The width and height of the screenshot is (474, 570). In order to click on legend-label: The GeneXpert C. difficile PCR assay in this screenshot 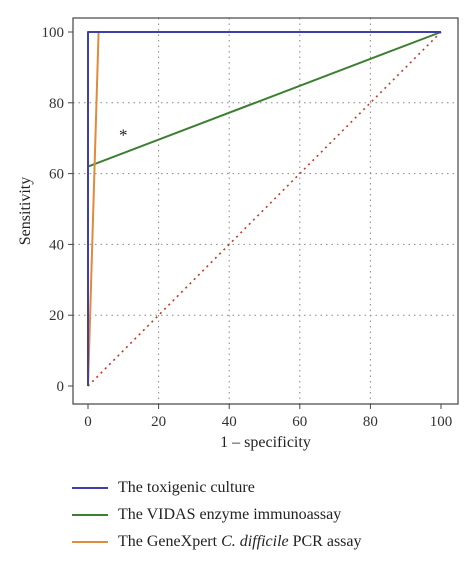, I will do `click(240, 541)`.